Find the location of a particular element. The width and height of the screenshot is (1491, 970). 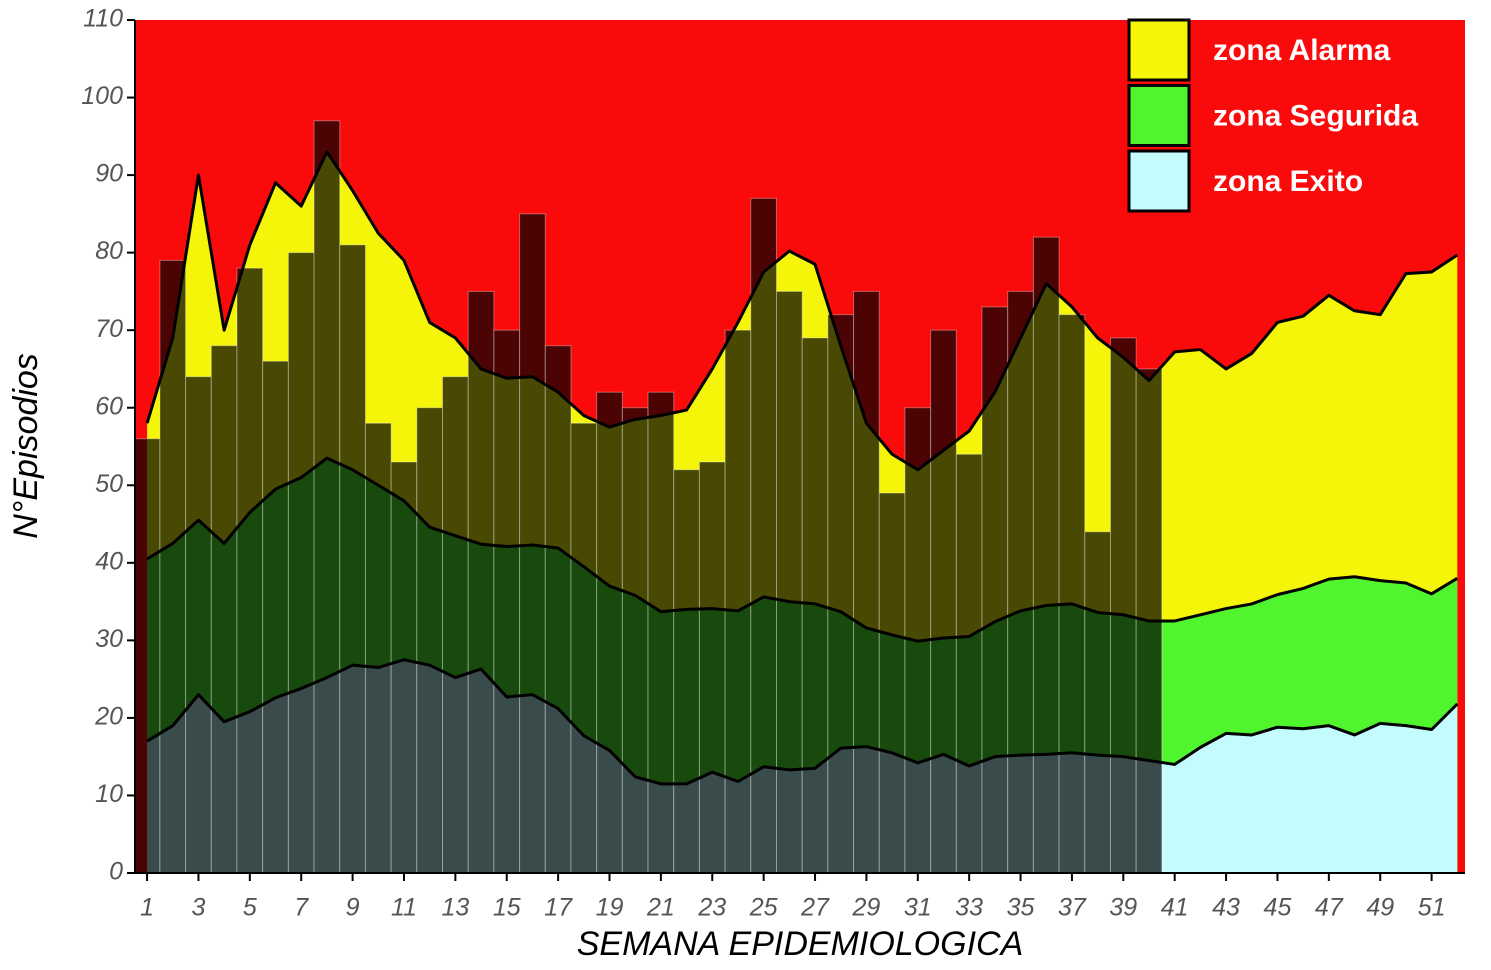

legend-label: zona Segurida is located at coordinates (1315, 115).